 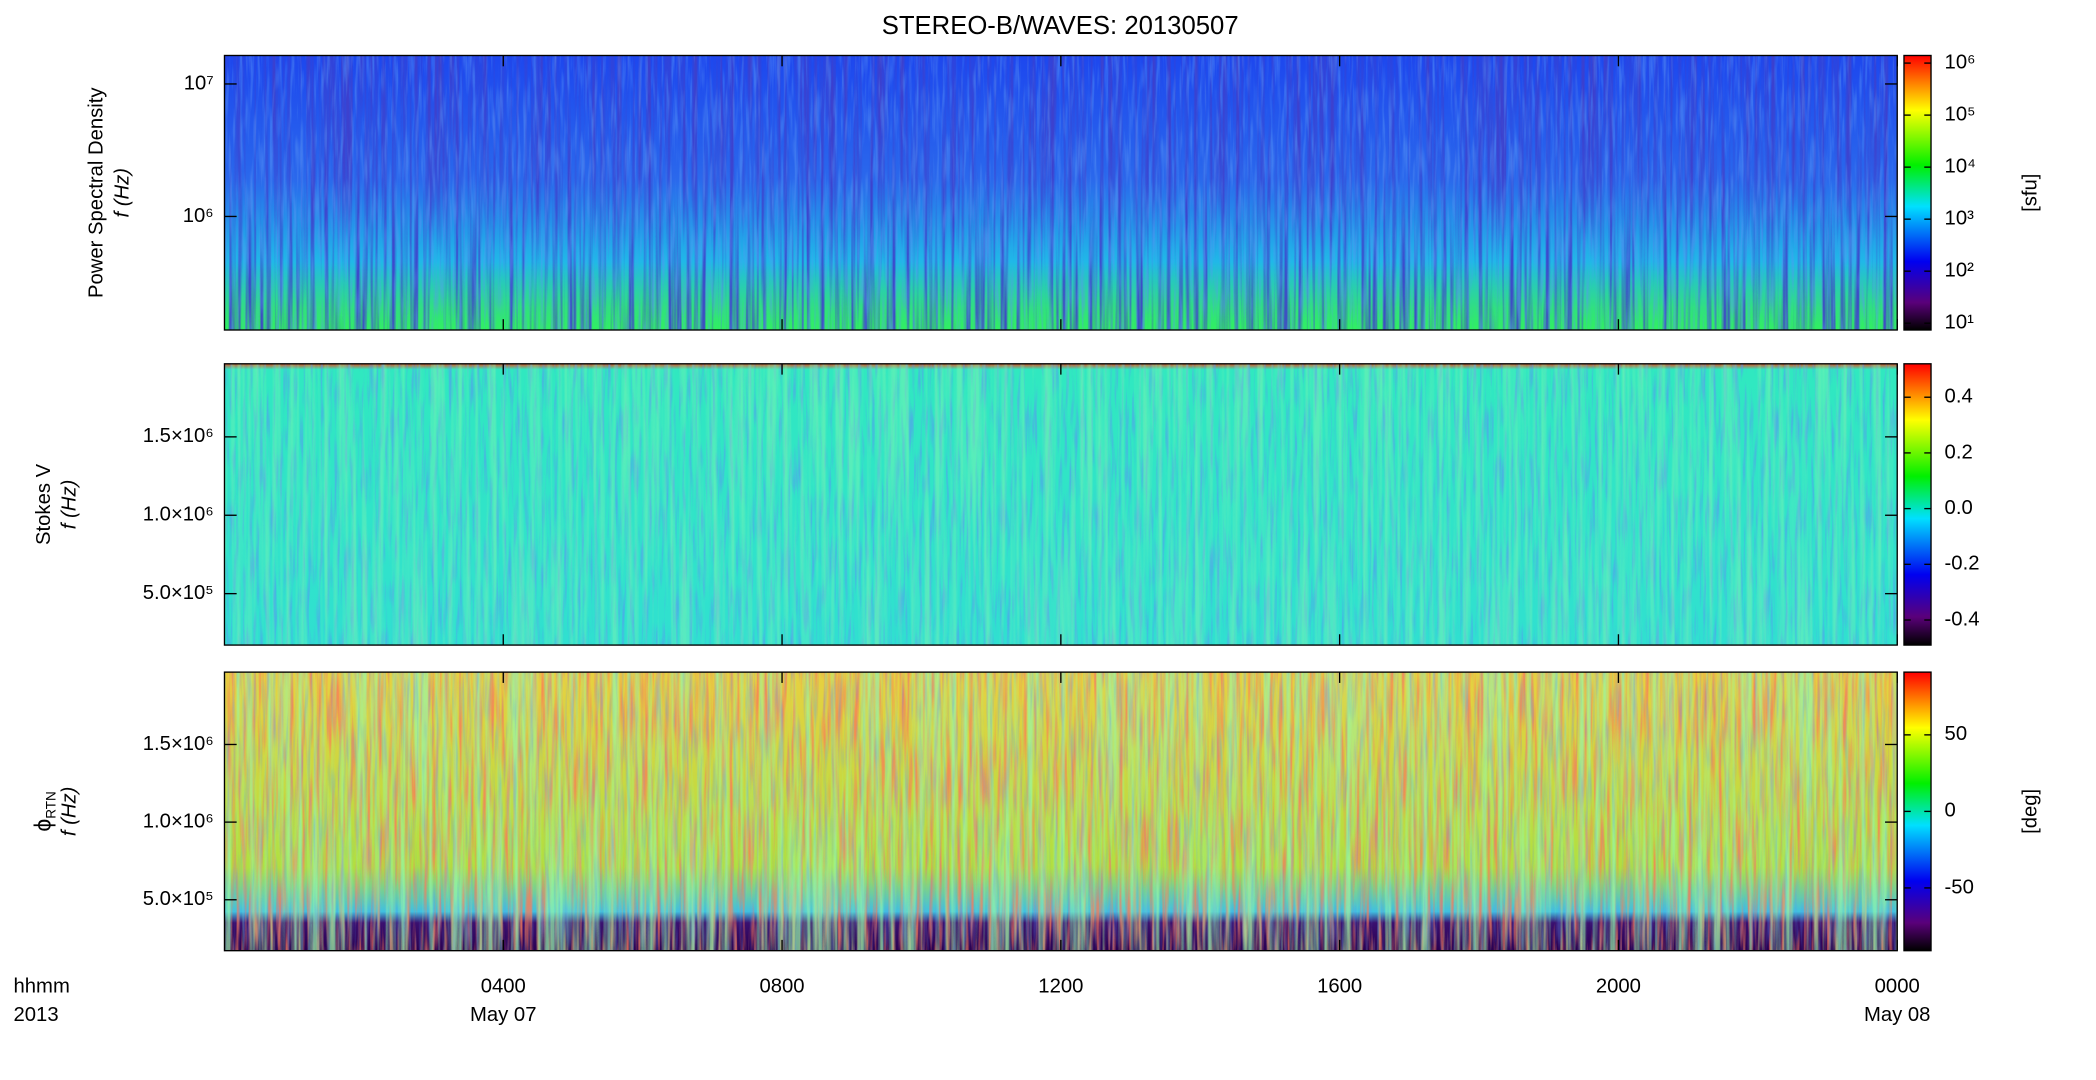 What do you see at coordinates (1959, 508) in the screenshot?
I see `colorbar-tick-label: 0.0` at bounding box center [1959, 508].